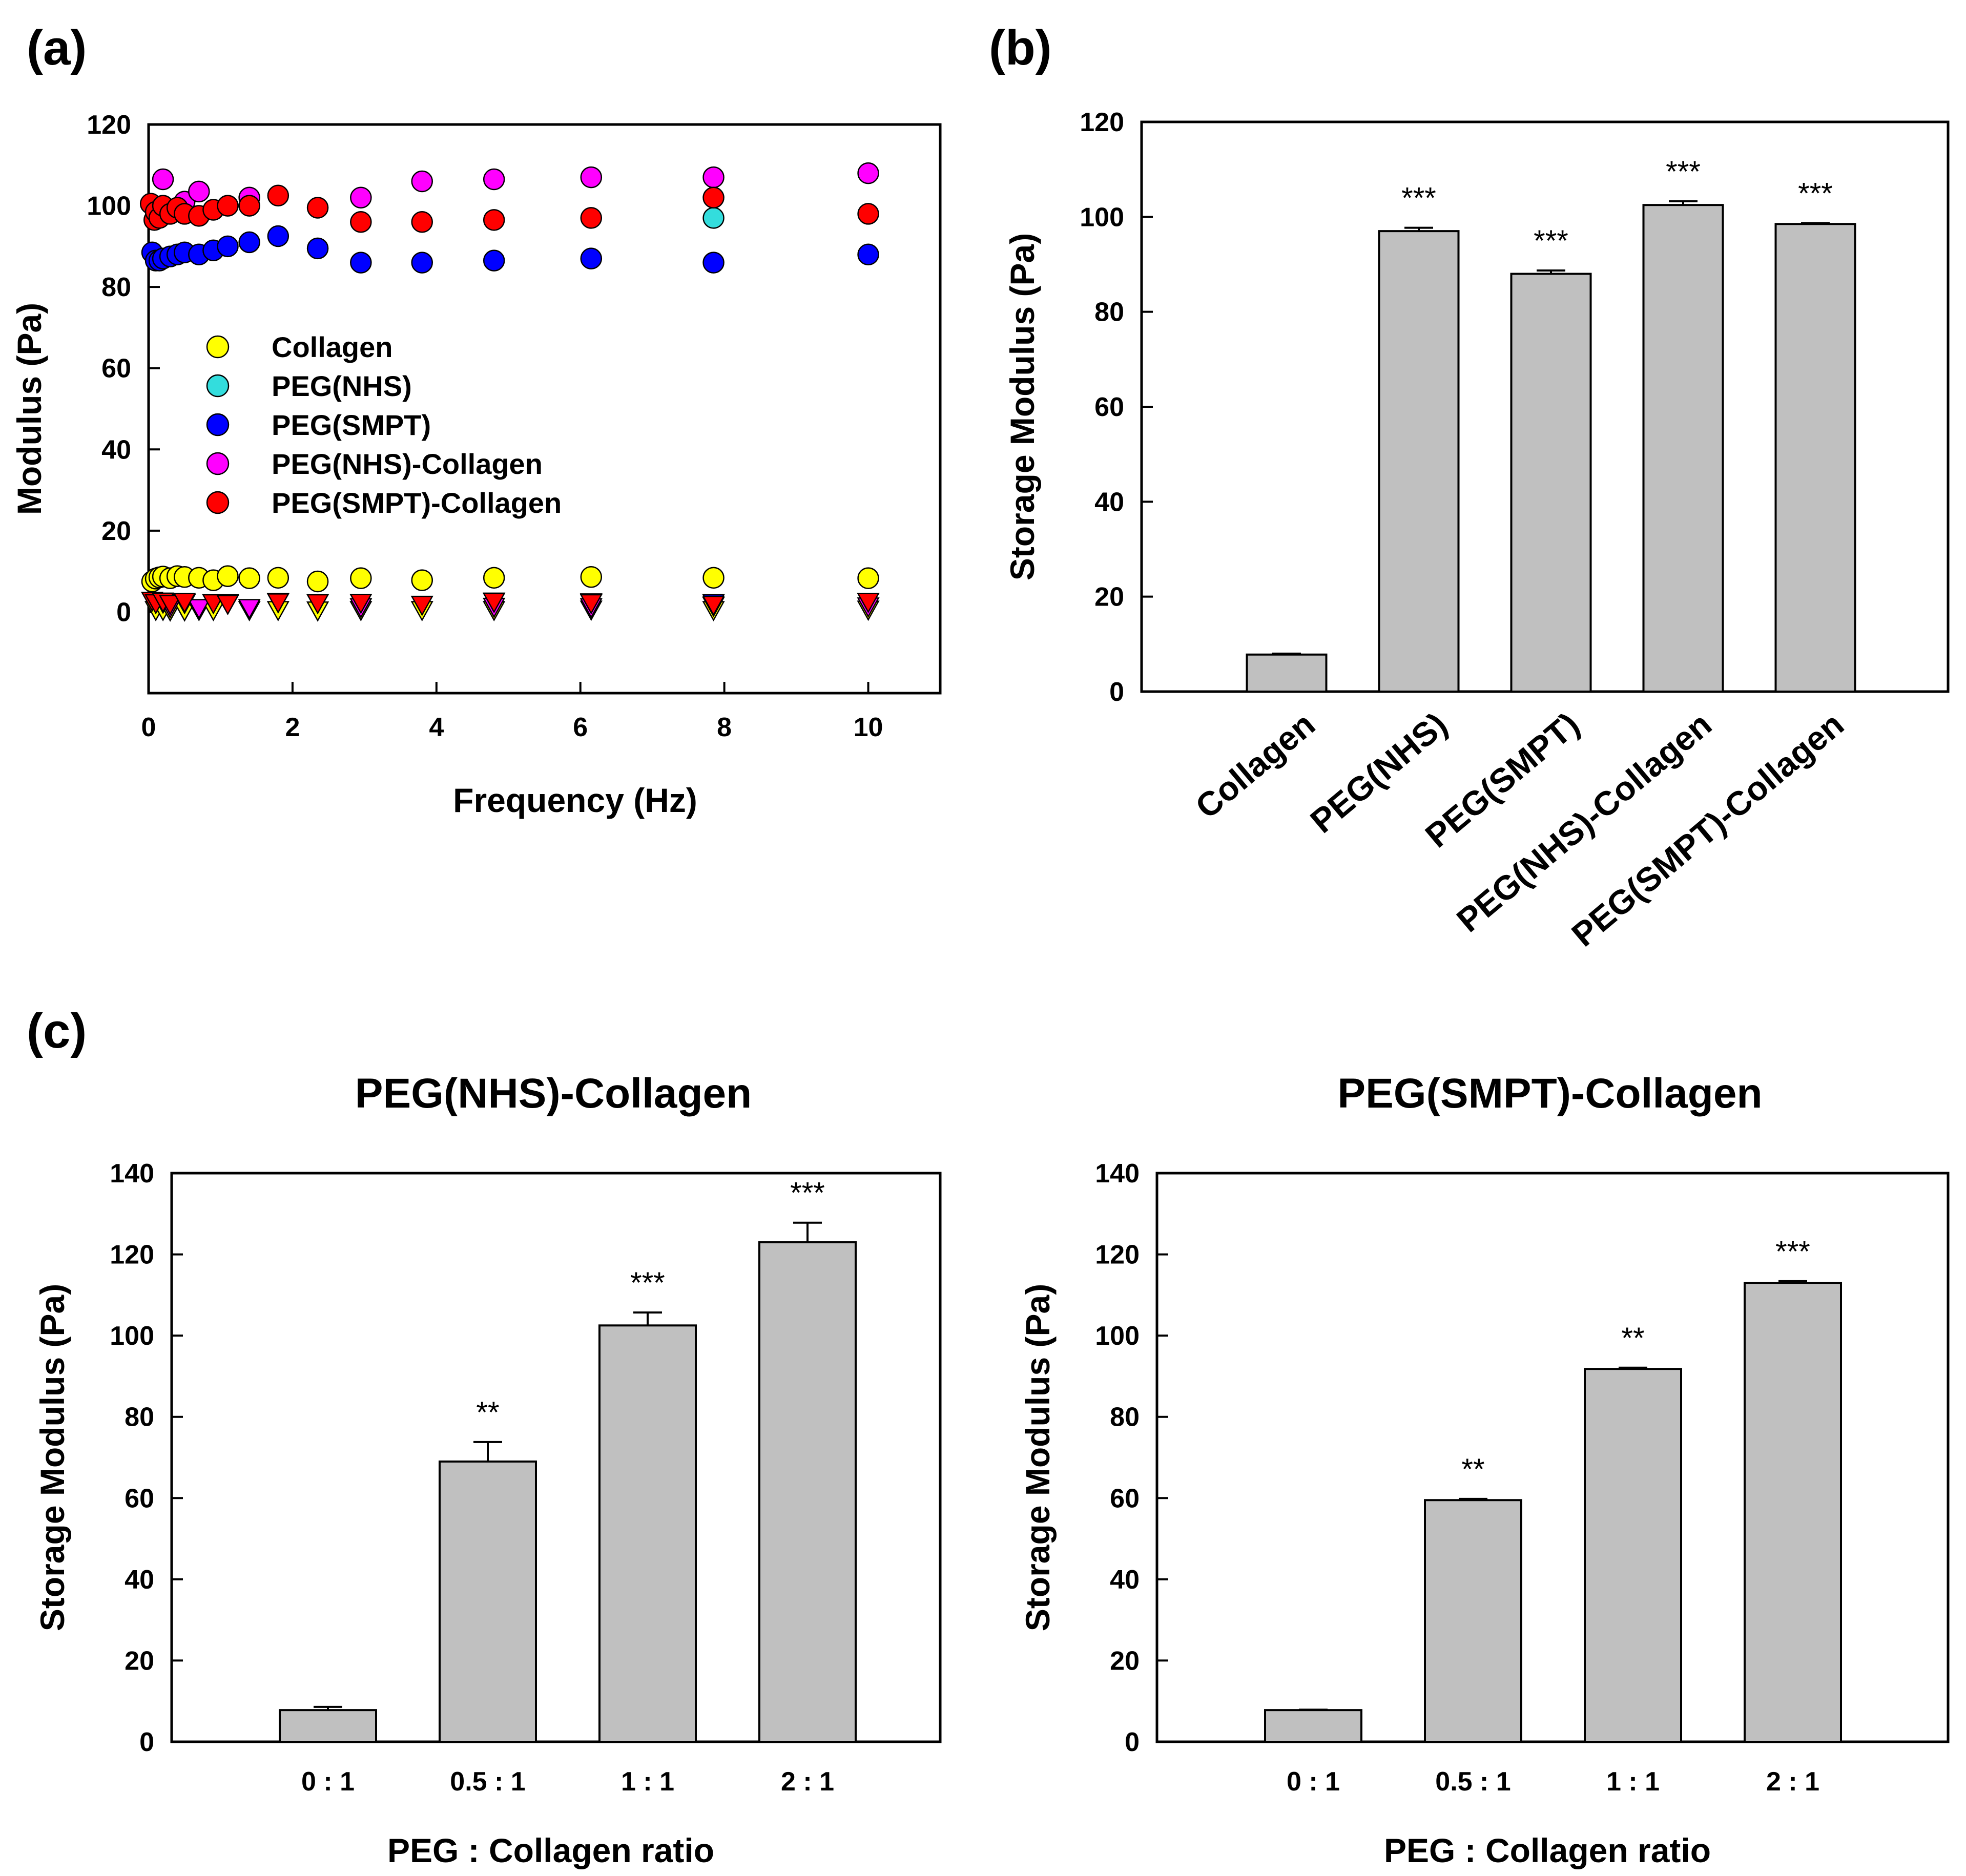 Image resolution: width=1966 pixels, height=1876 pixels. Describe the element at coordinates (1109, 407) in the screenshot. I see `b-y-tick-label: 60` at that location.